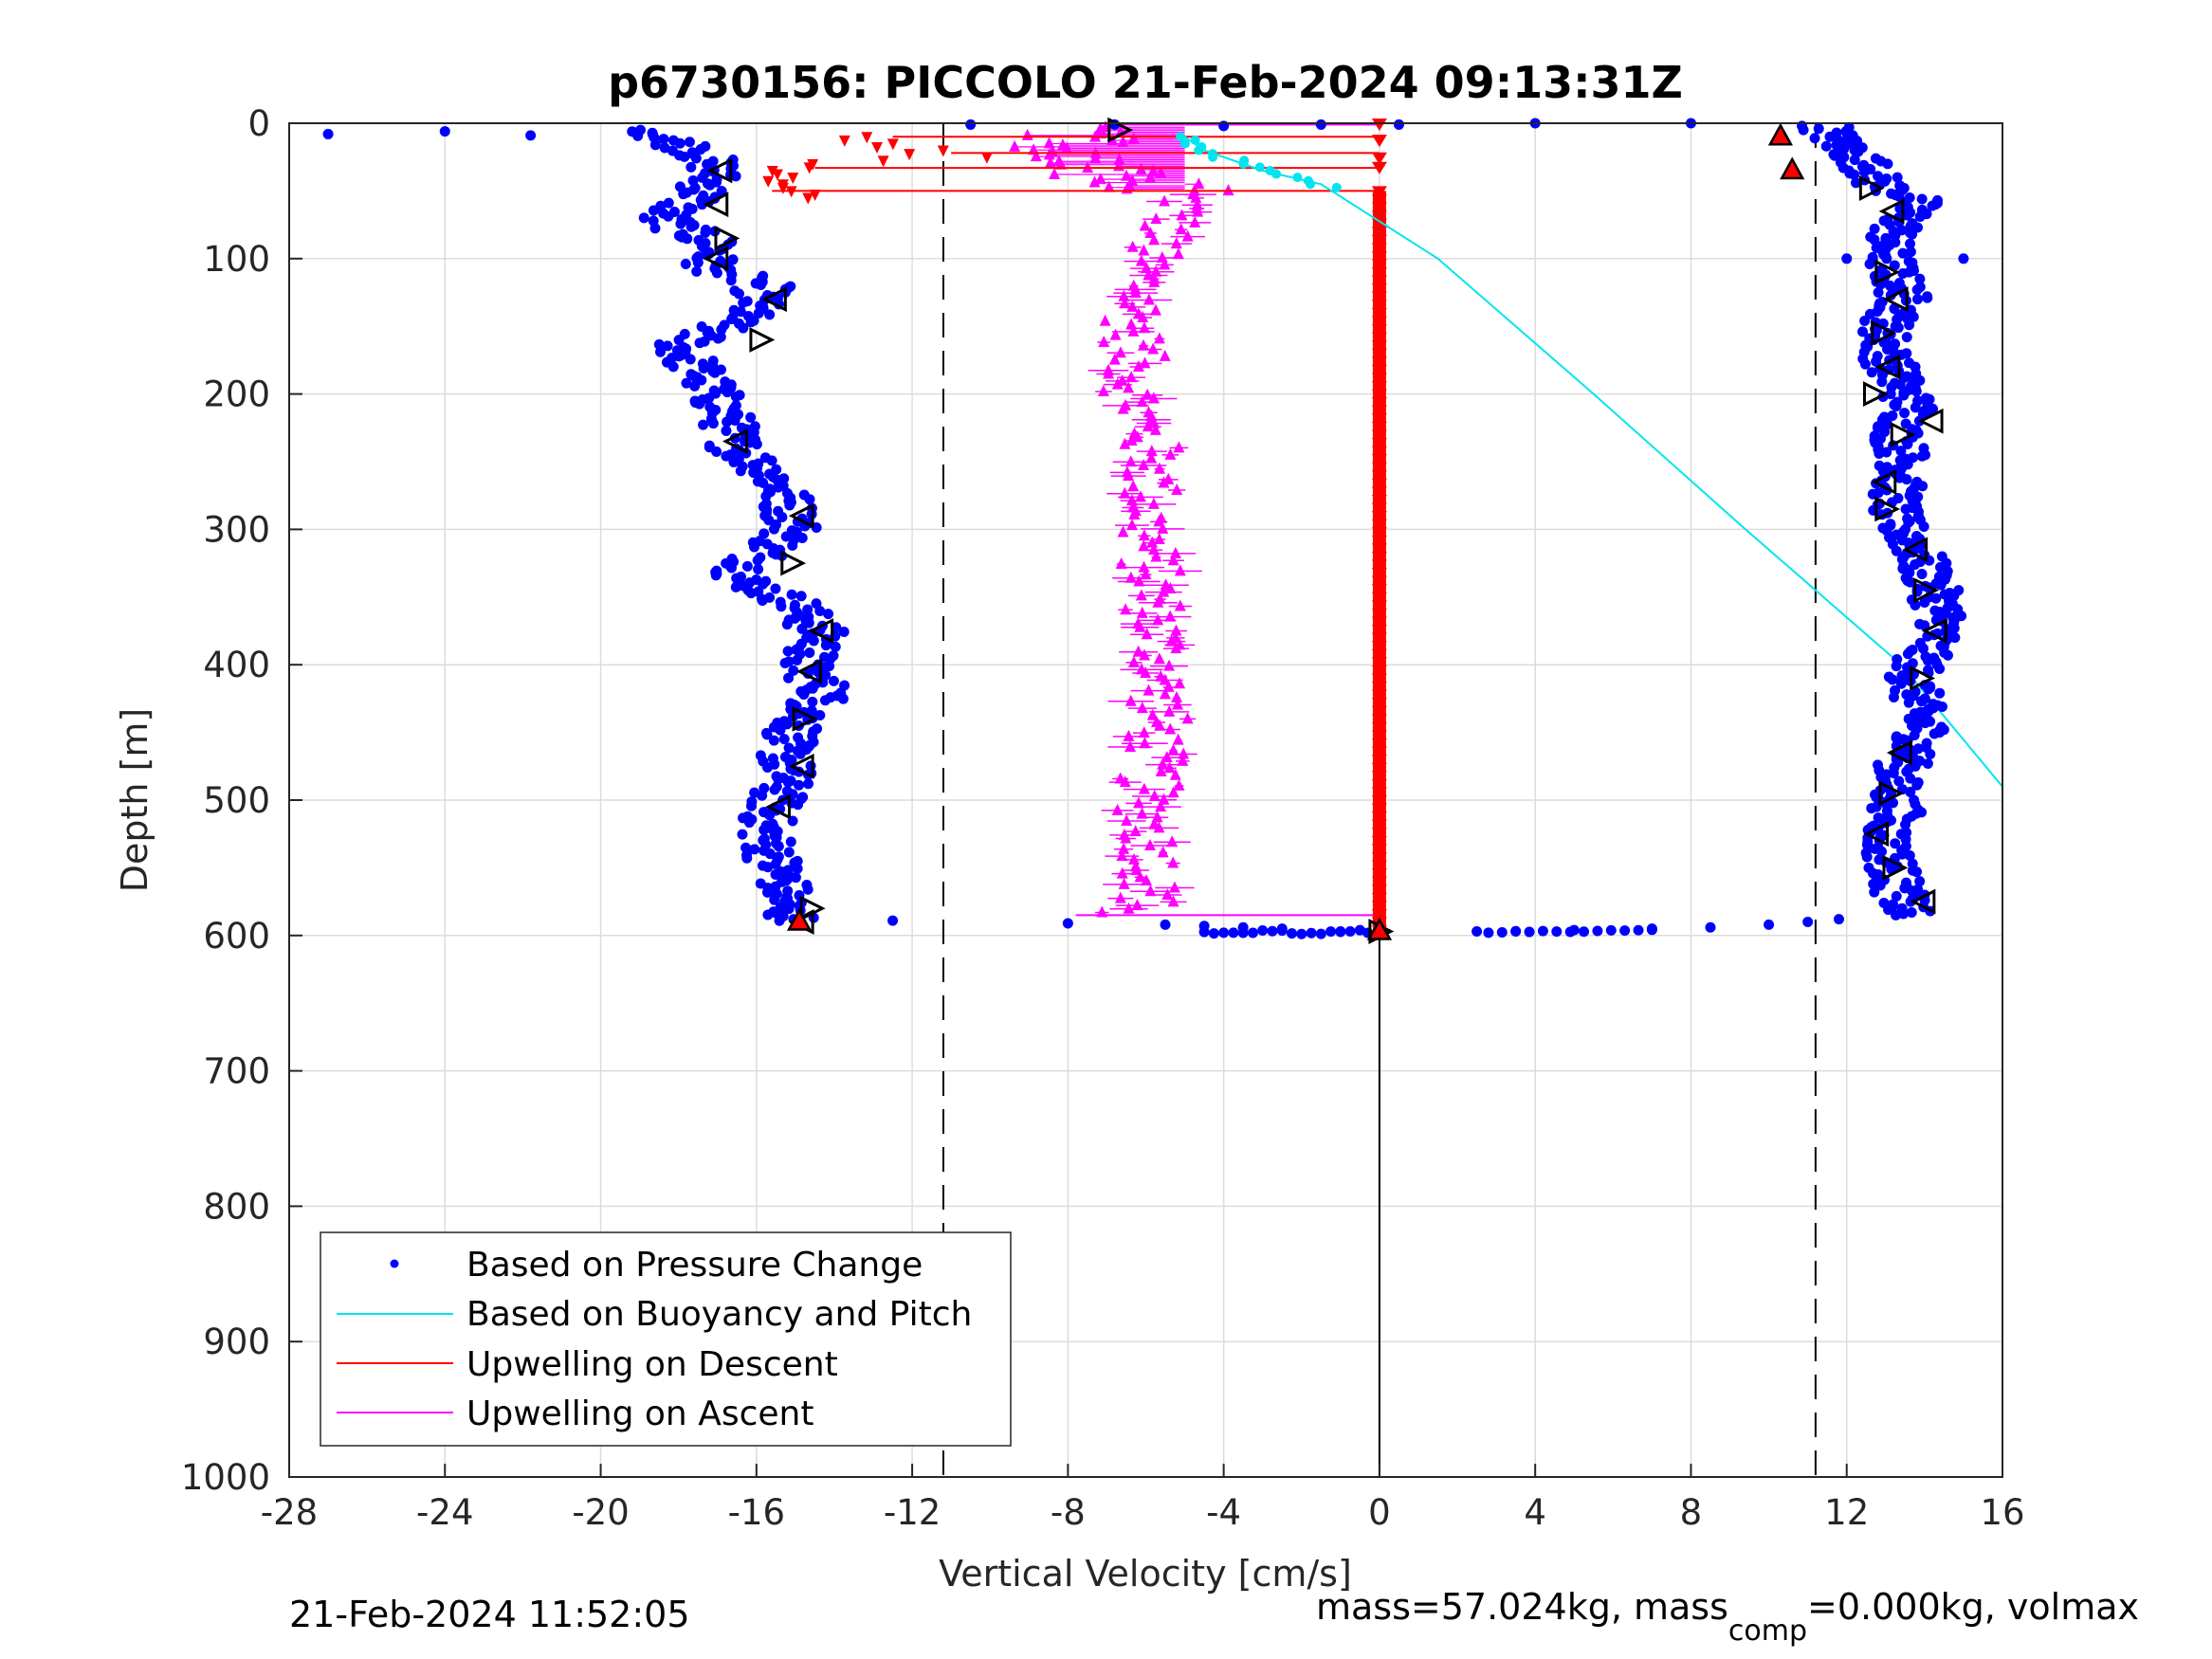  Describe the element at coordinates (1522, 1607) in the screenshot. I see `footer-mass-prefix: mass=57.024kg, mass` at that location.